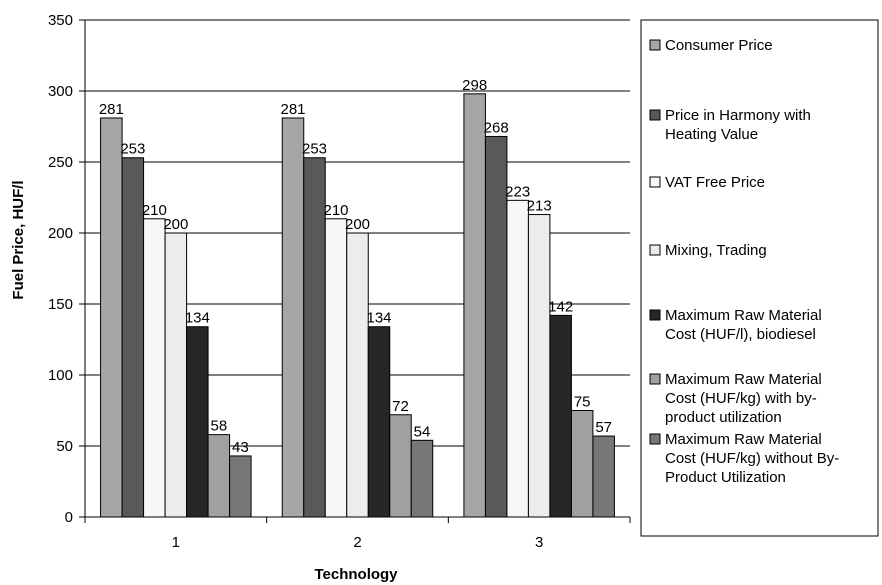 Image resolution: width=882 pixels, height=585 pixels. What do you see at coordinates (603, 427) in the screenshot?
I see `data-label: 57` at bounding box center [603, 427].